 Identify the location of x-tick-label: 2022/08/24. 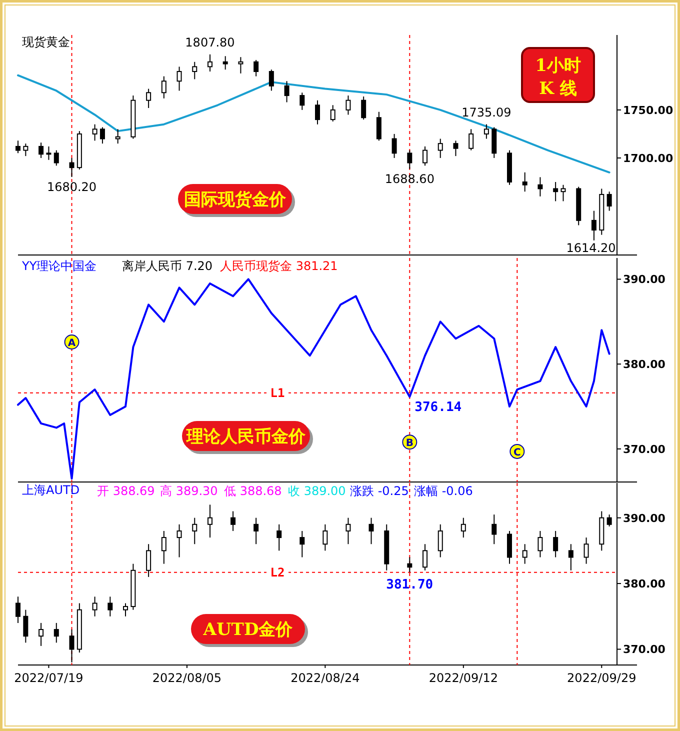
(325, 678).